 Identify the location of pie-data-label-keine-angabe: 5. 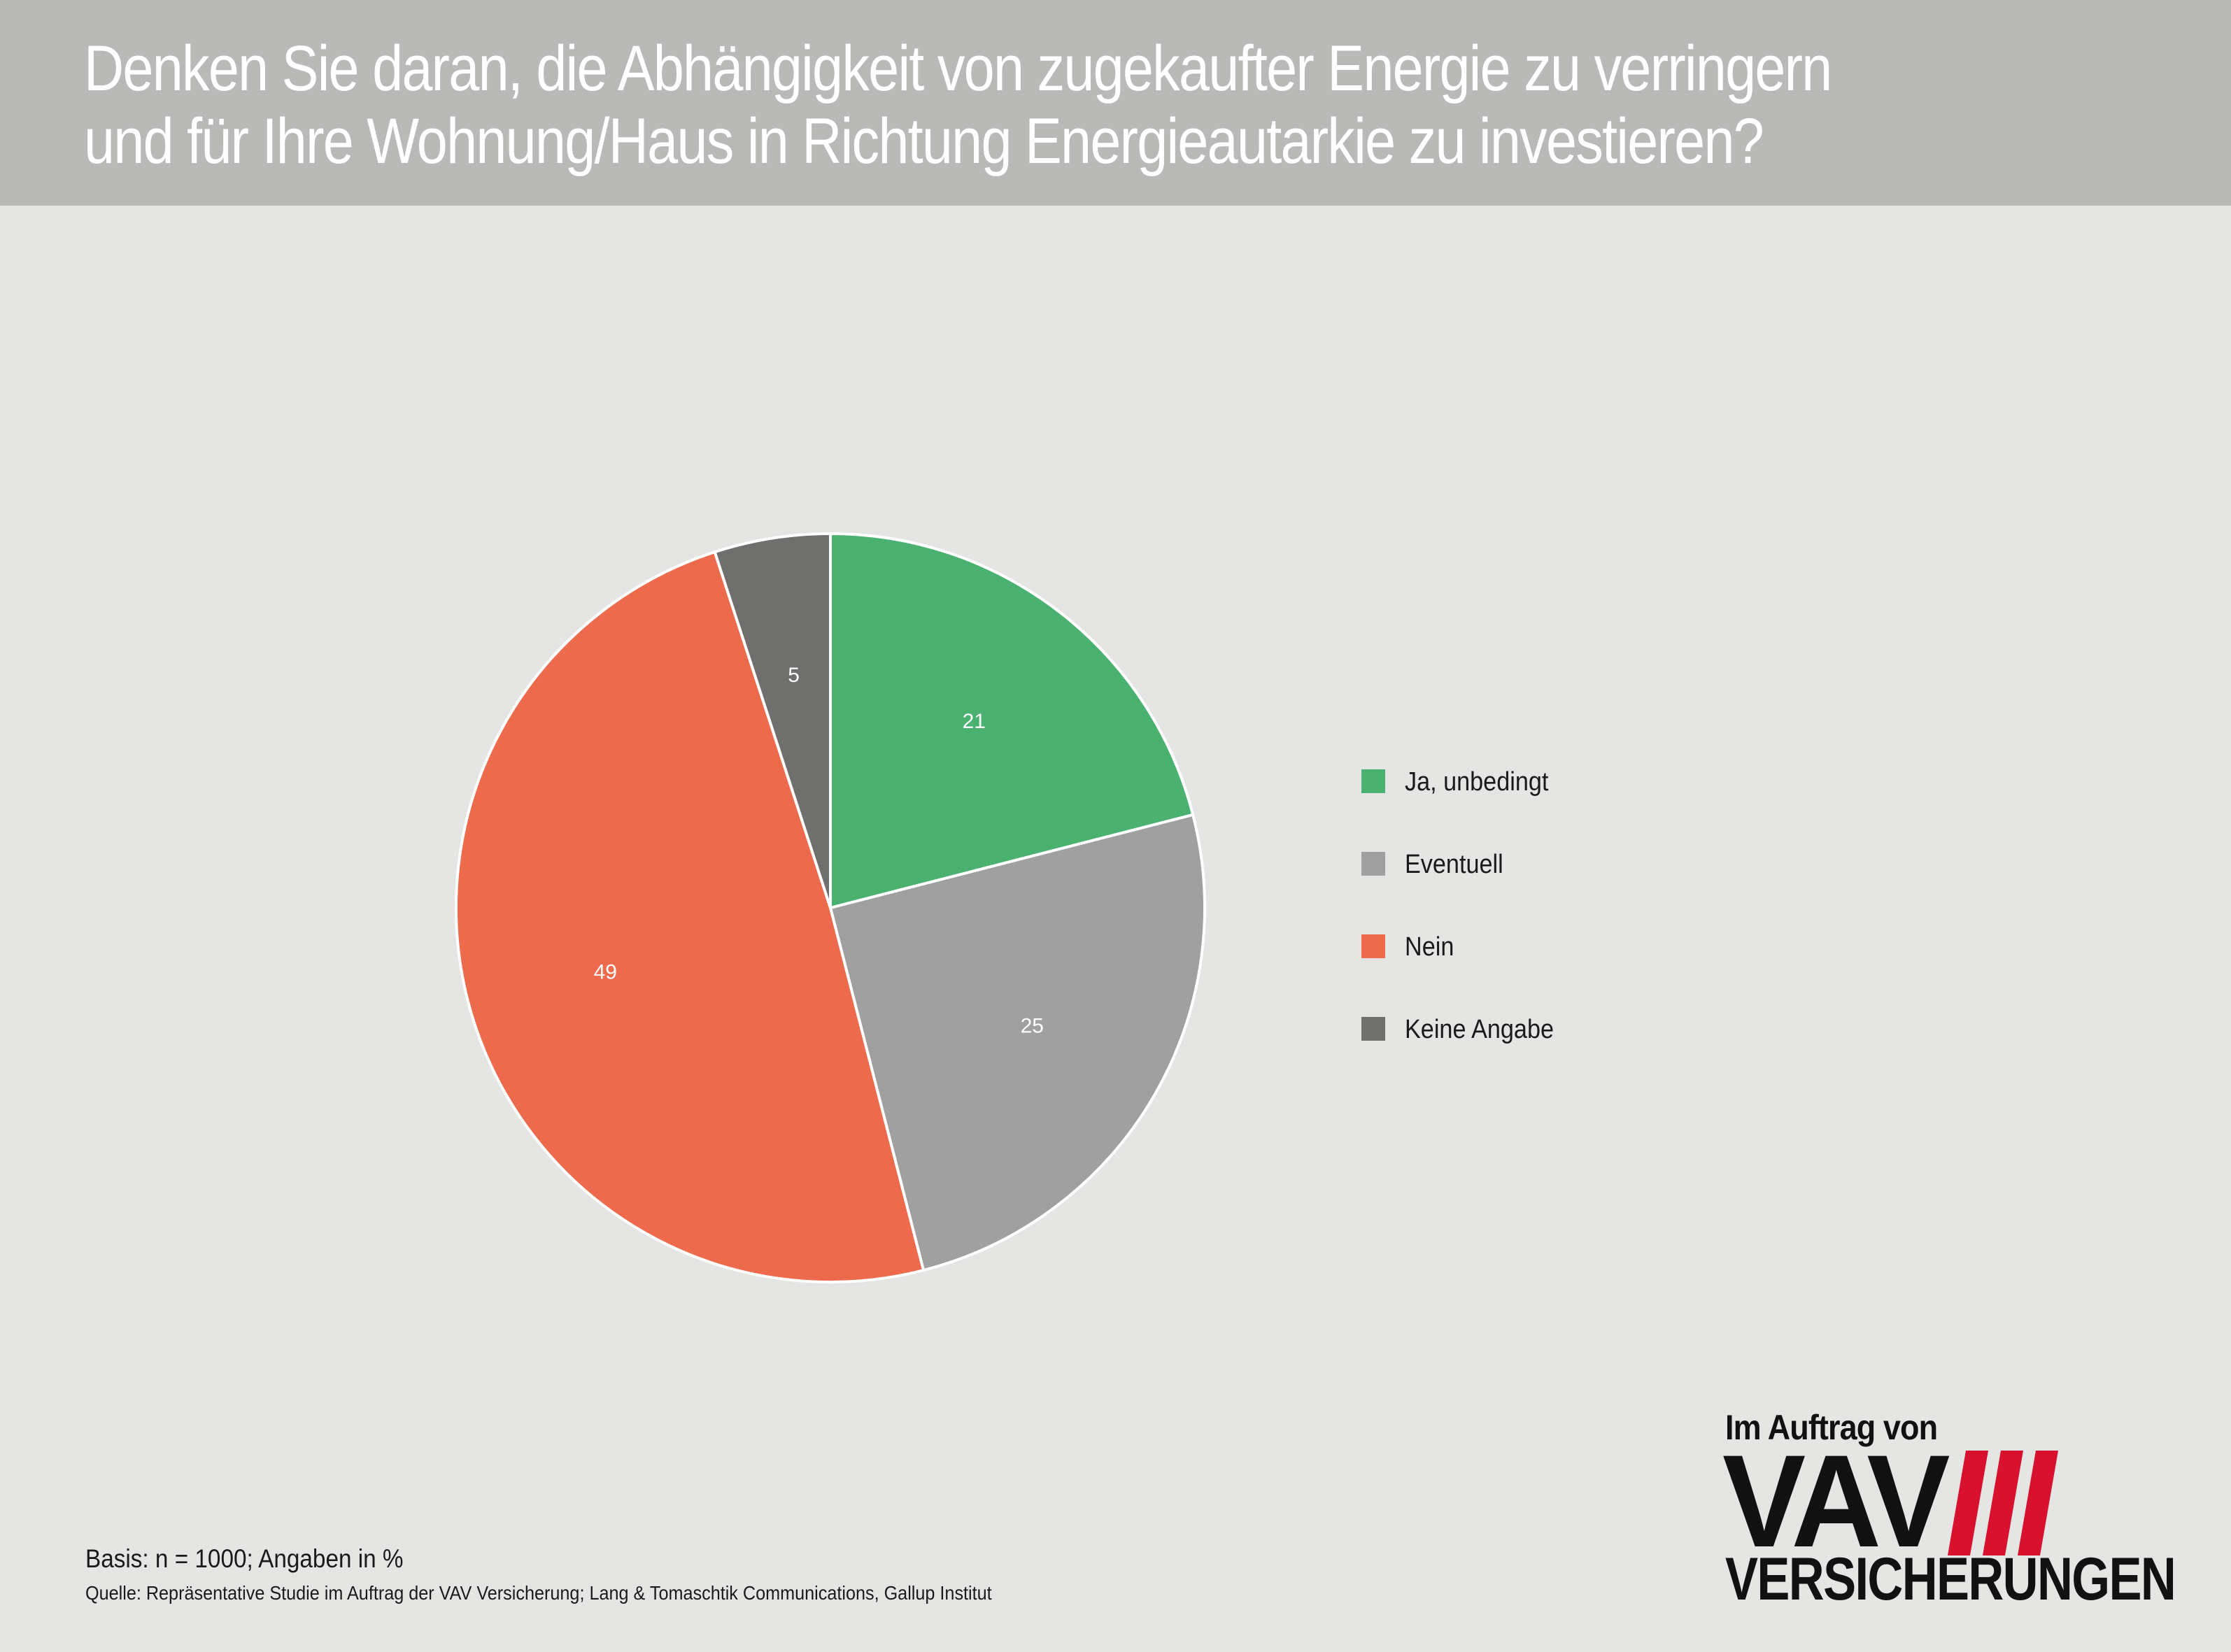
(794, 675).